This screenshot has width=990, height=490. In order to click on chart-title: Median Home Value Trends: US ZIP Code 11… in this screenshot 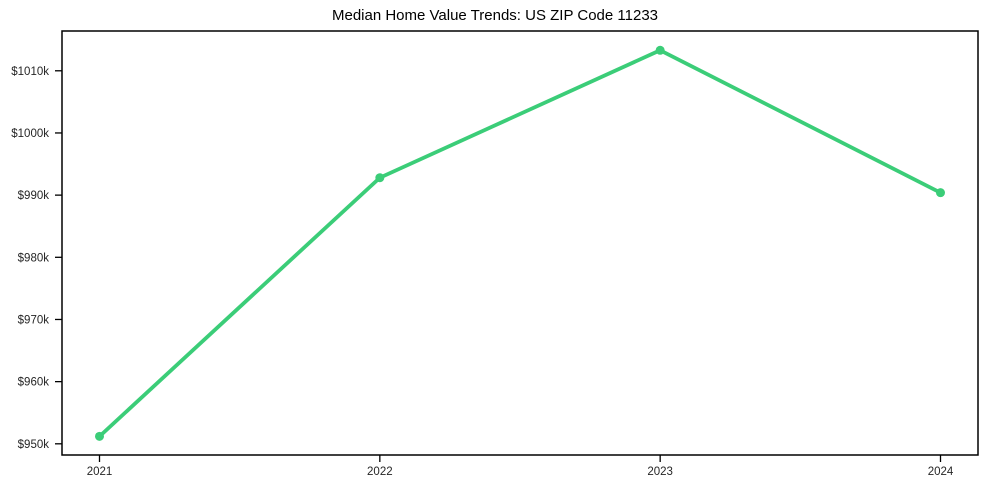, I will do `click(494, 15)`.